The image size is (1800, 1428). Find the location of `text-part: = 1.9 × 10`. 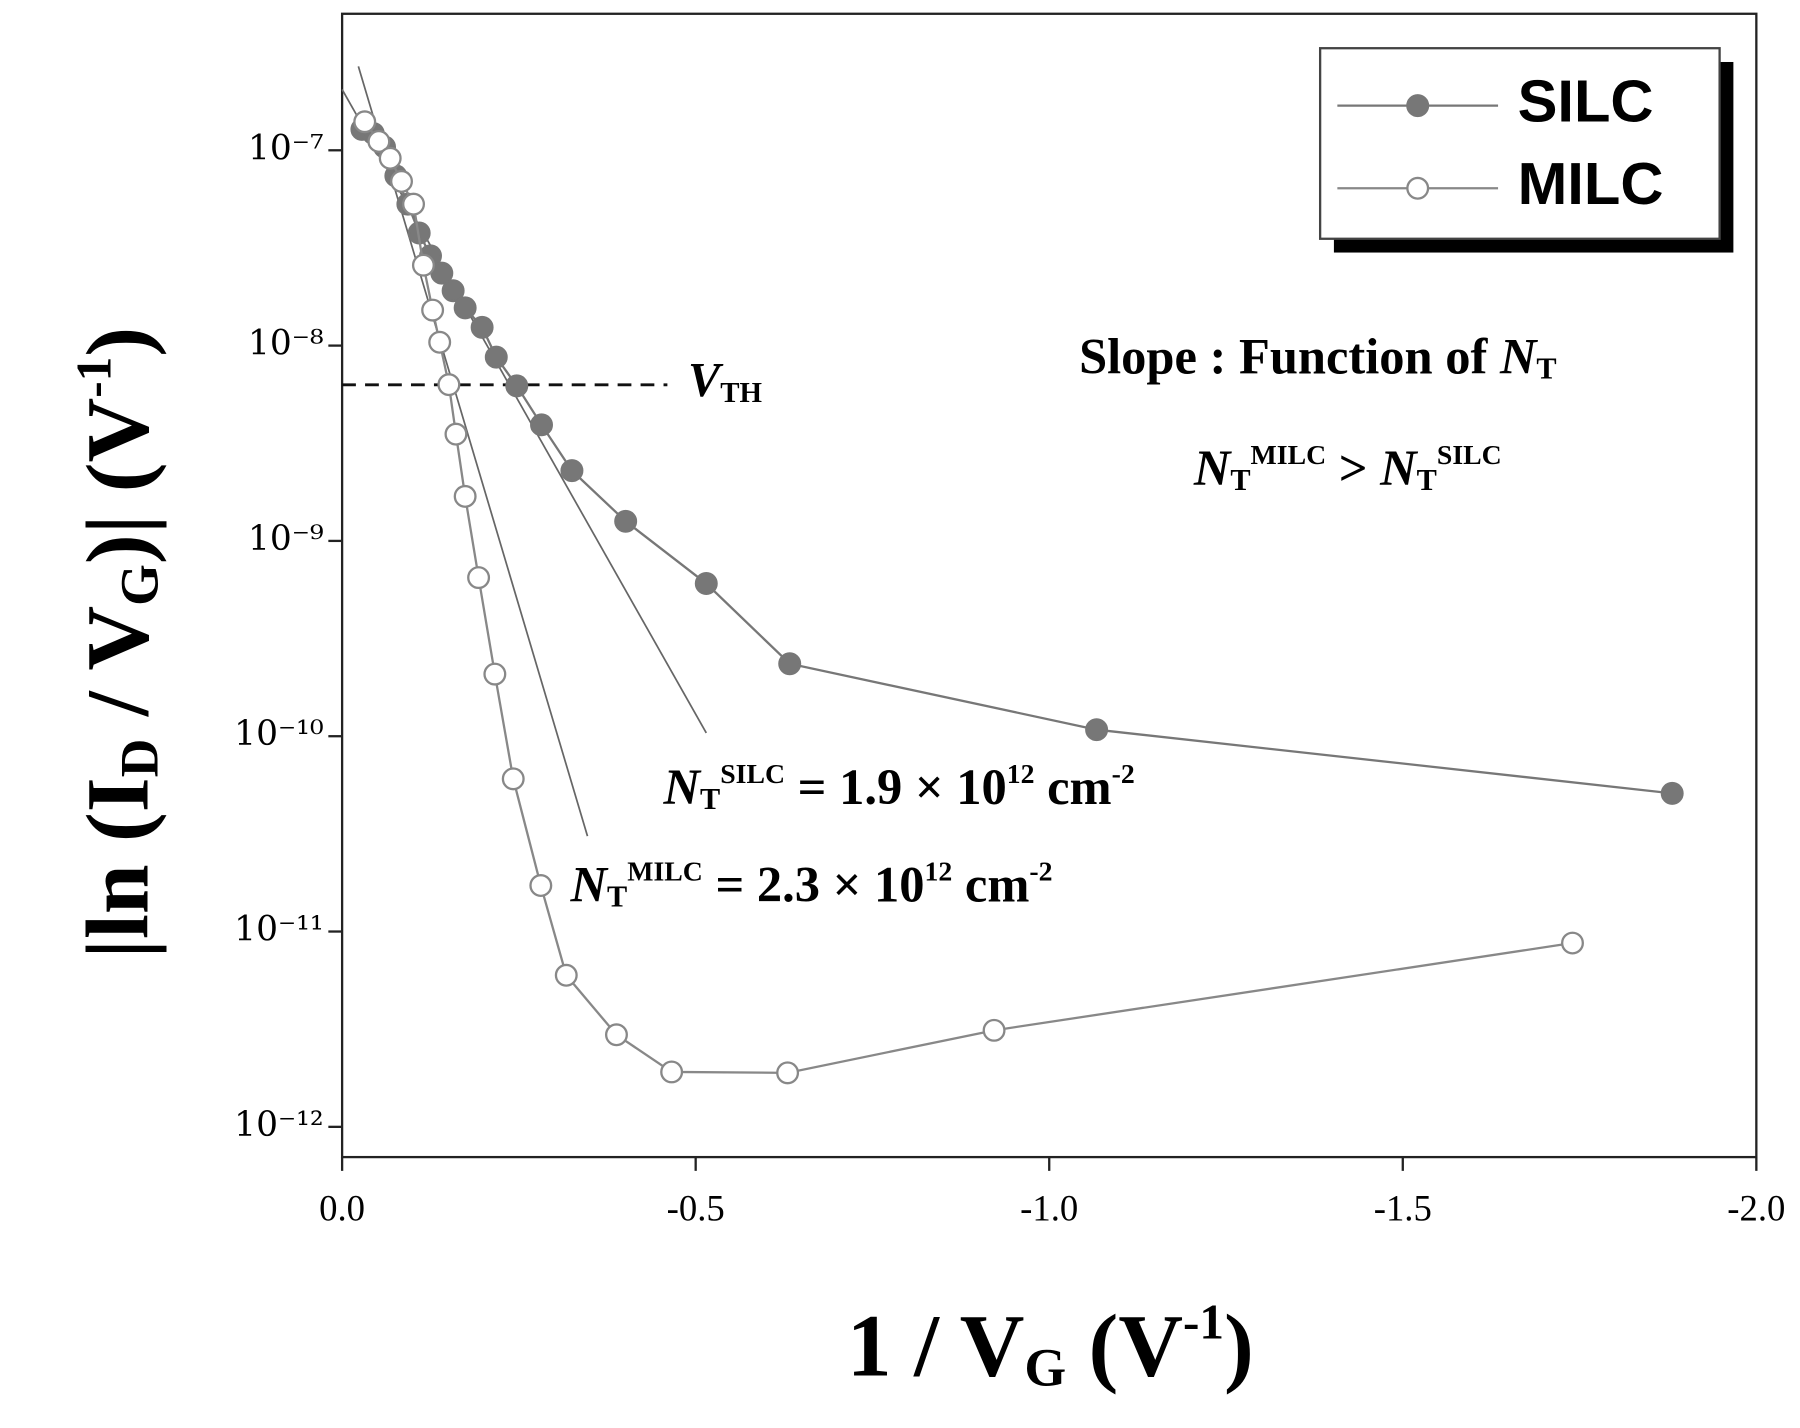

text-part: = 1.9 × 10 is located at coordinates (896, 787).